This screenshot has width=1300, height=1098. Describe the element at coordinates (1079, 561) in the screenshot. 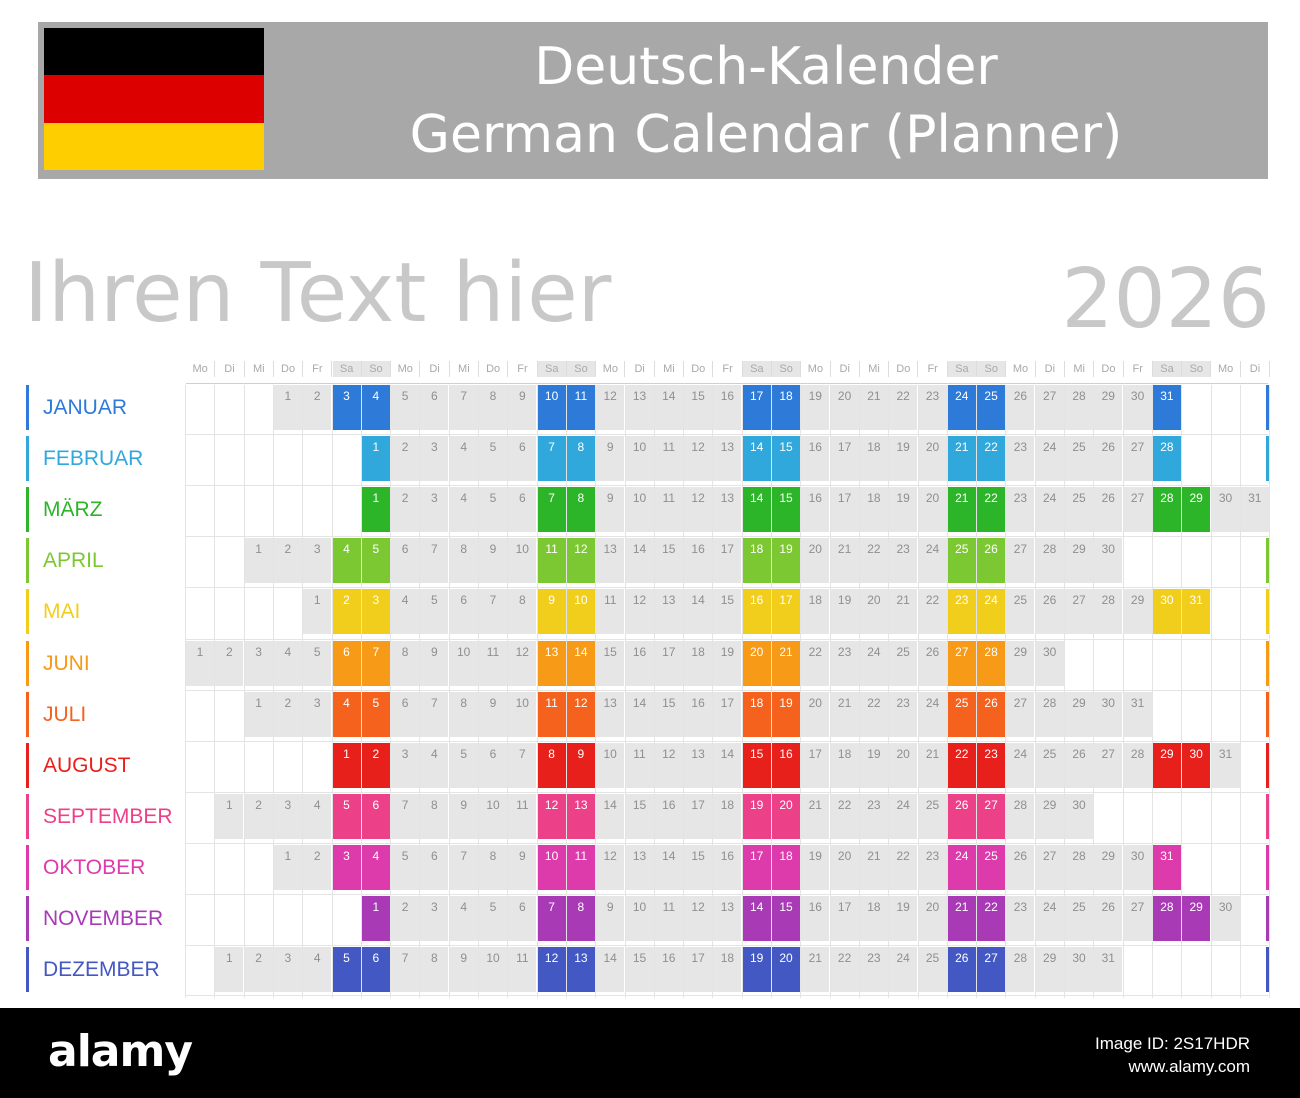

I see `day-cell: 29` at that location.